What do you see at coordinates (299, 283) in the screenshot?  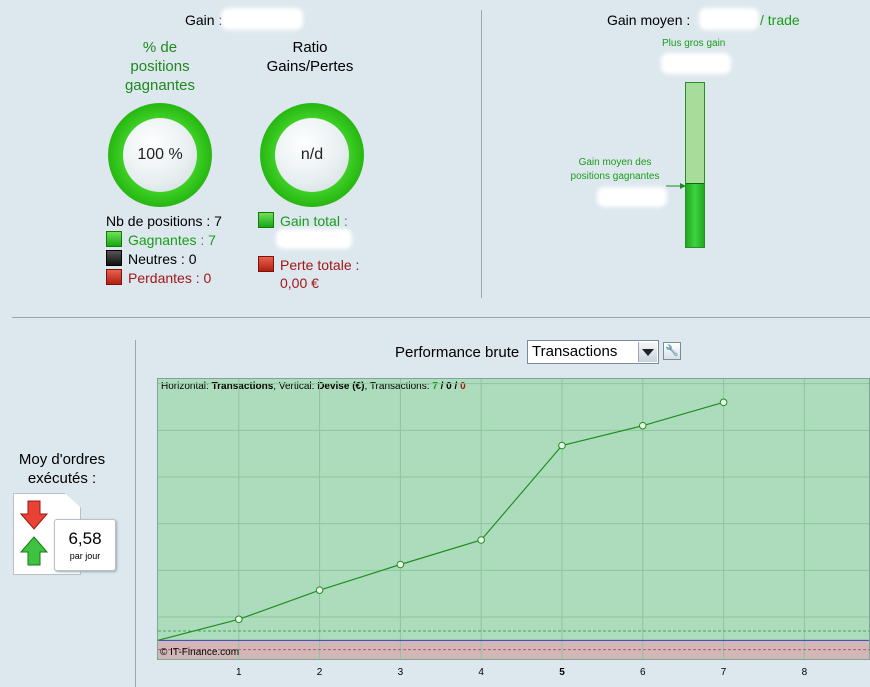 I see `loss-total-value: 0,00 €` at bounding box center [299, 283].